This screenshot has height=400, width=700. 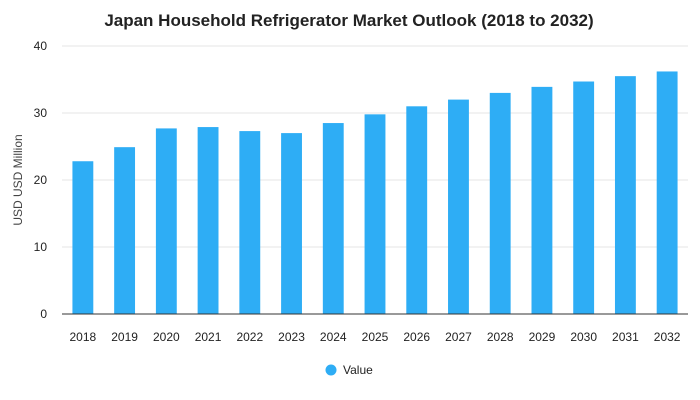 I want to click on y-tick-label: 30, so click(x=41, y=113).